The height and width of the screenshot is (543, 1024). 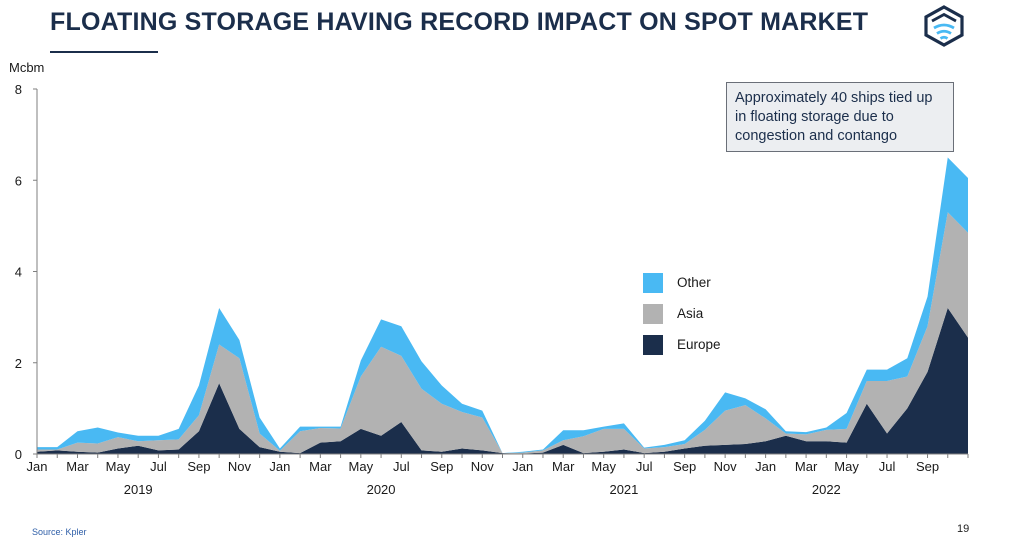 I want to click on page-number: 19, so click(x=963, y=529).